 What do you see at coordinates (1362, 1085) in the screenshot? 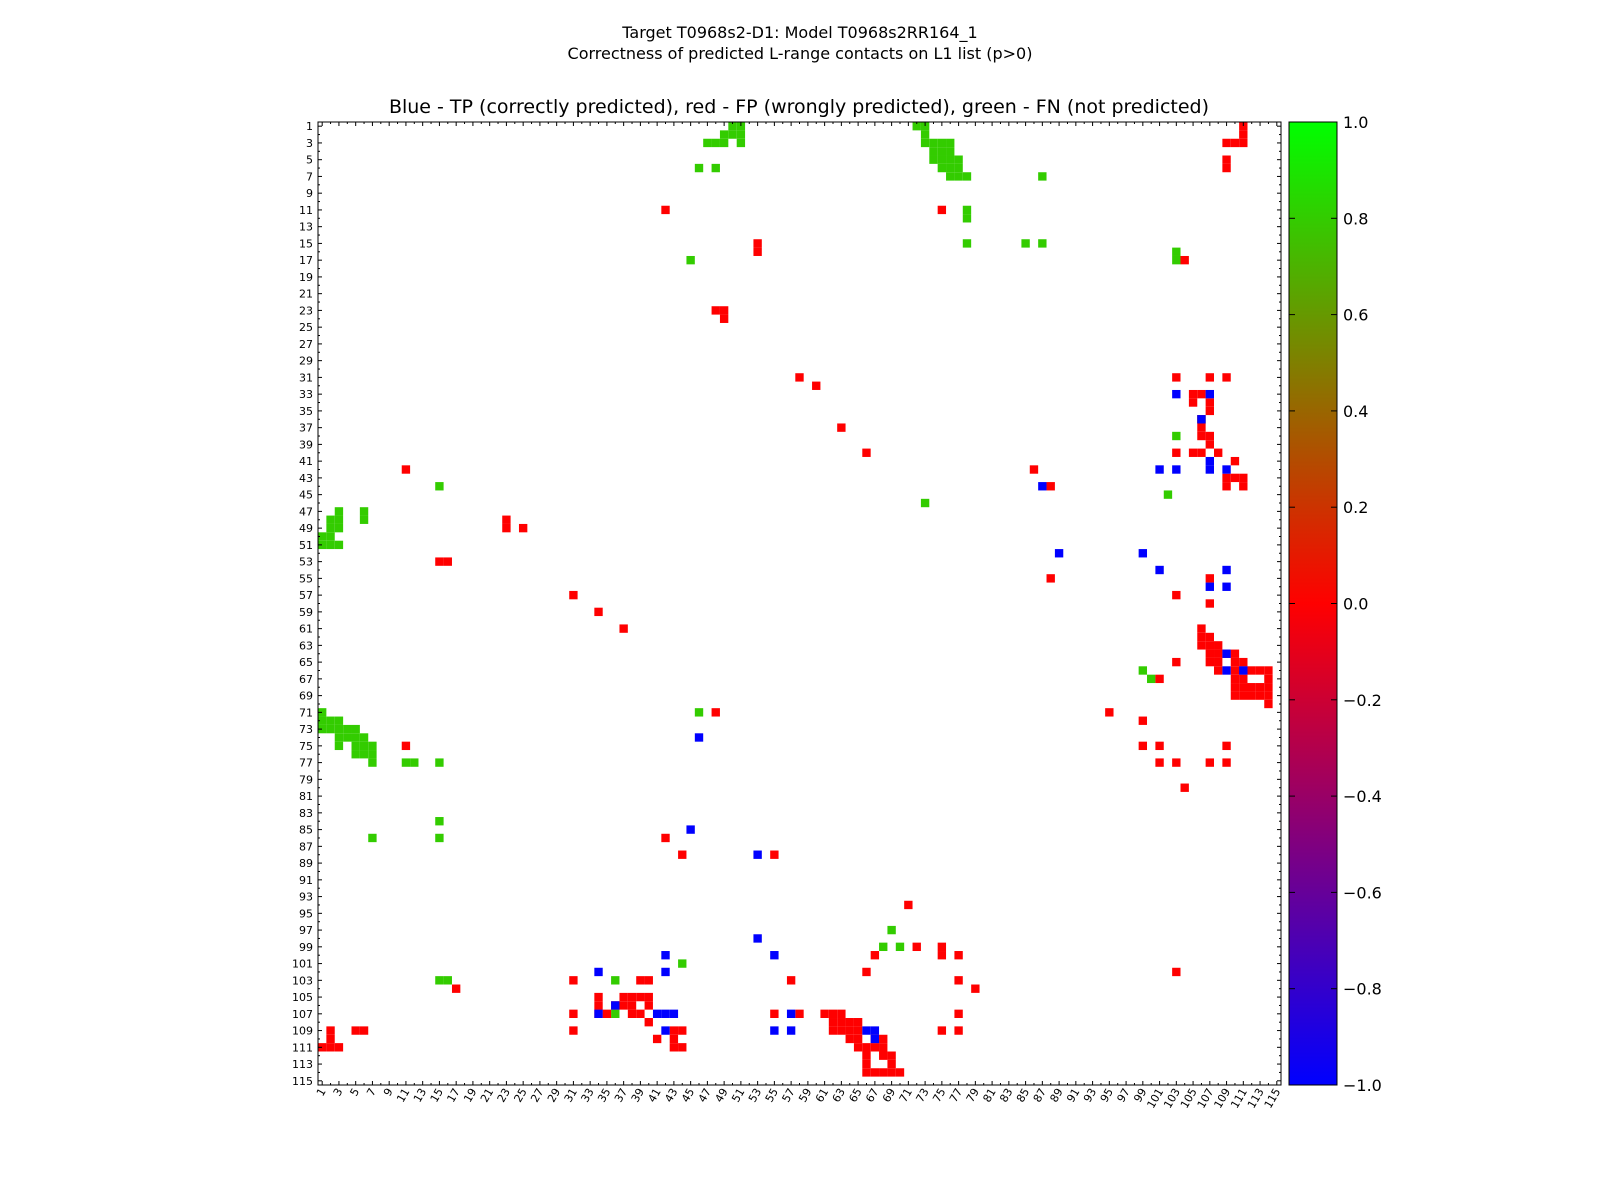
I see `colorbar-tick-label-10: −1.0` at bounding box center [1362, 1085].